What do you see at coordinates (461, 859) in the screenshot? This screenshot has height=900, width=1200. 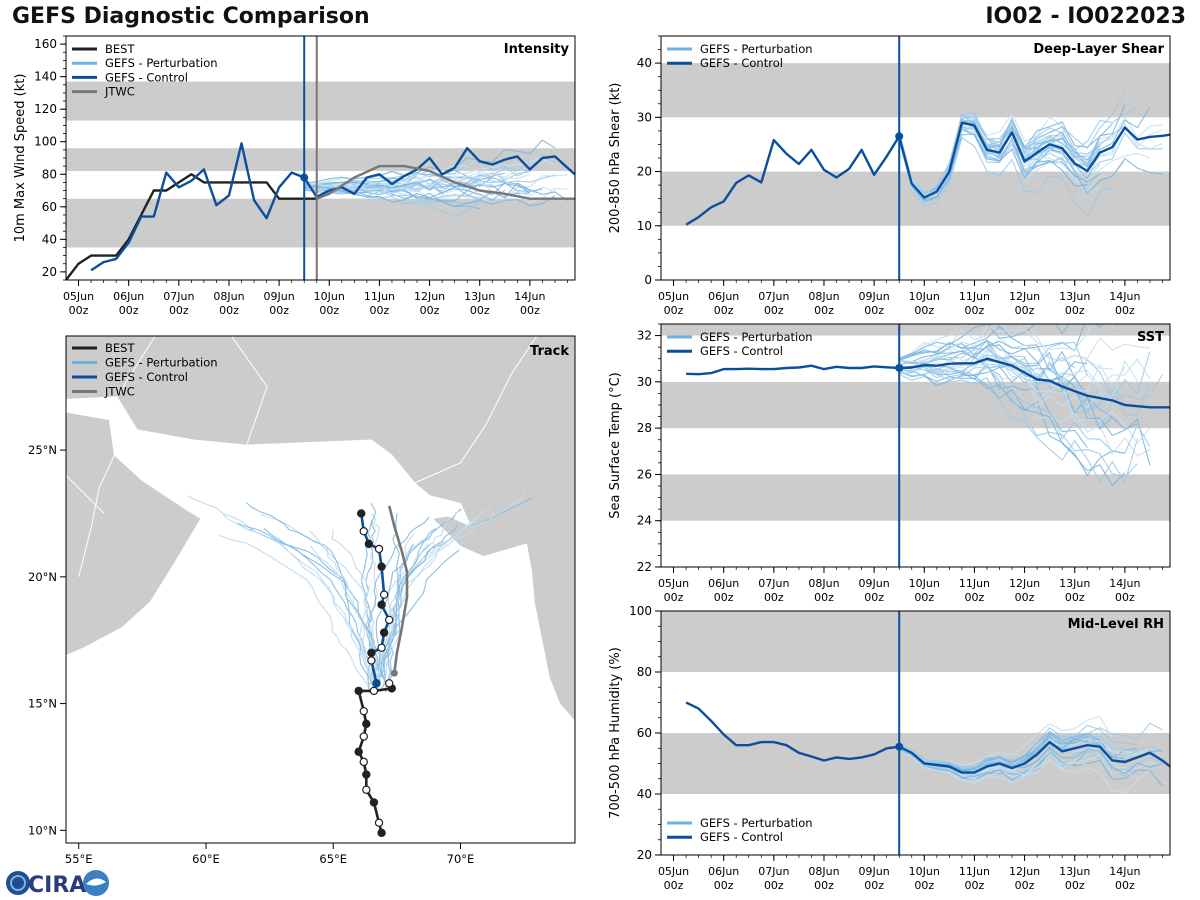 I see `x-tick-label: 70°E` at bounding box center [461, 859].